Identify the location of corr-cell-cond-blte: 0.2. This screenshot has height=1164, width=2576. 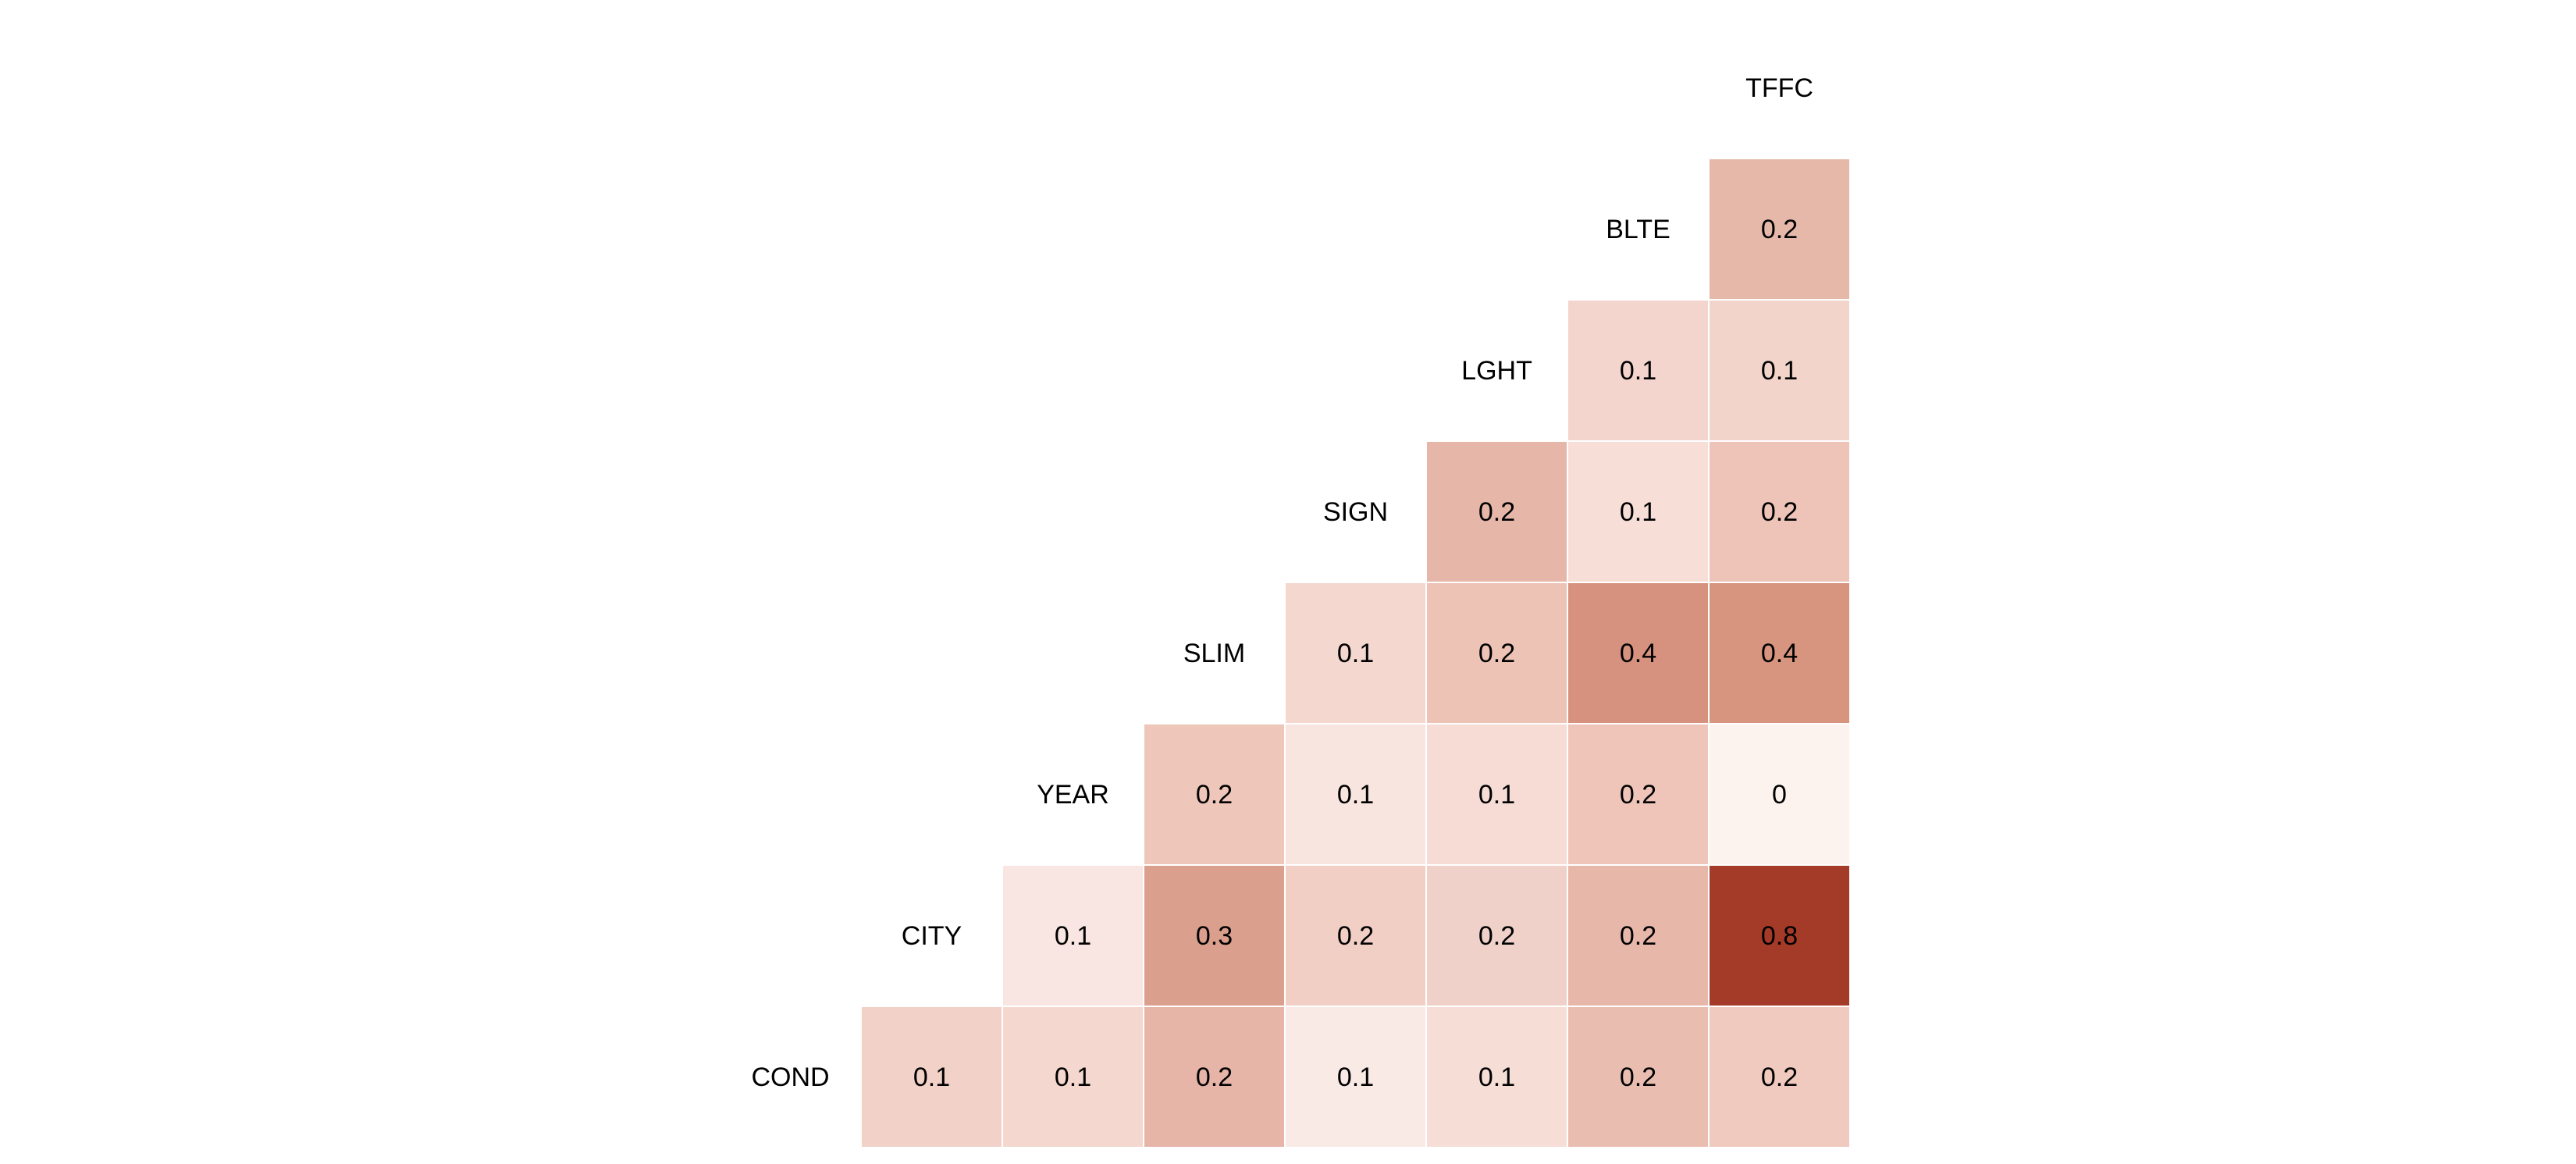
(1638, 1077).